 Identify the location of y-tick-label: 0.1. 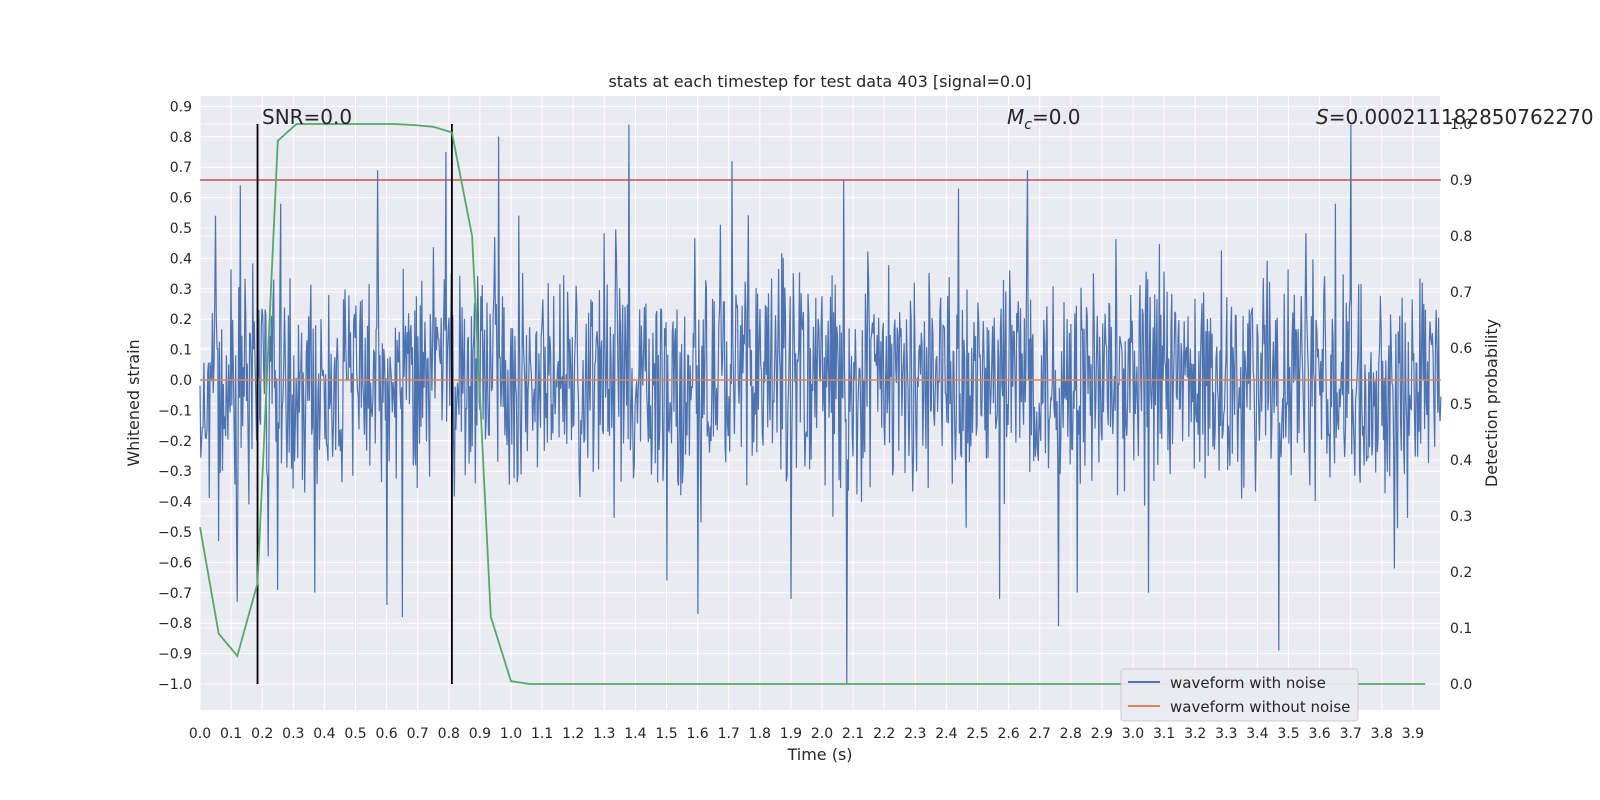
(181, 351).